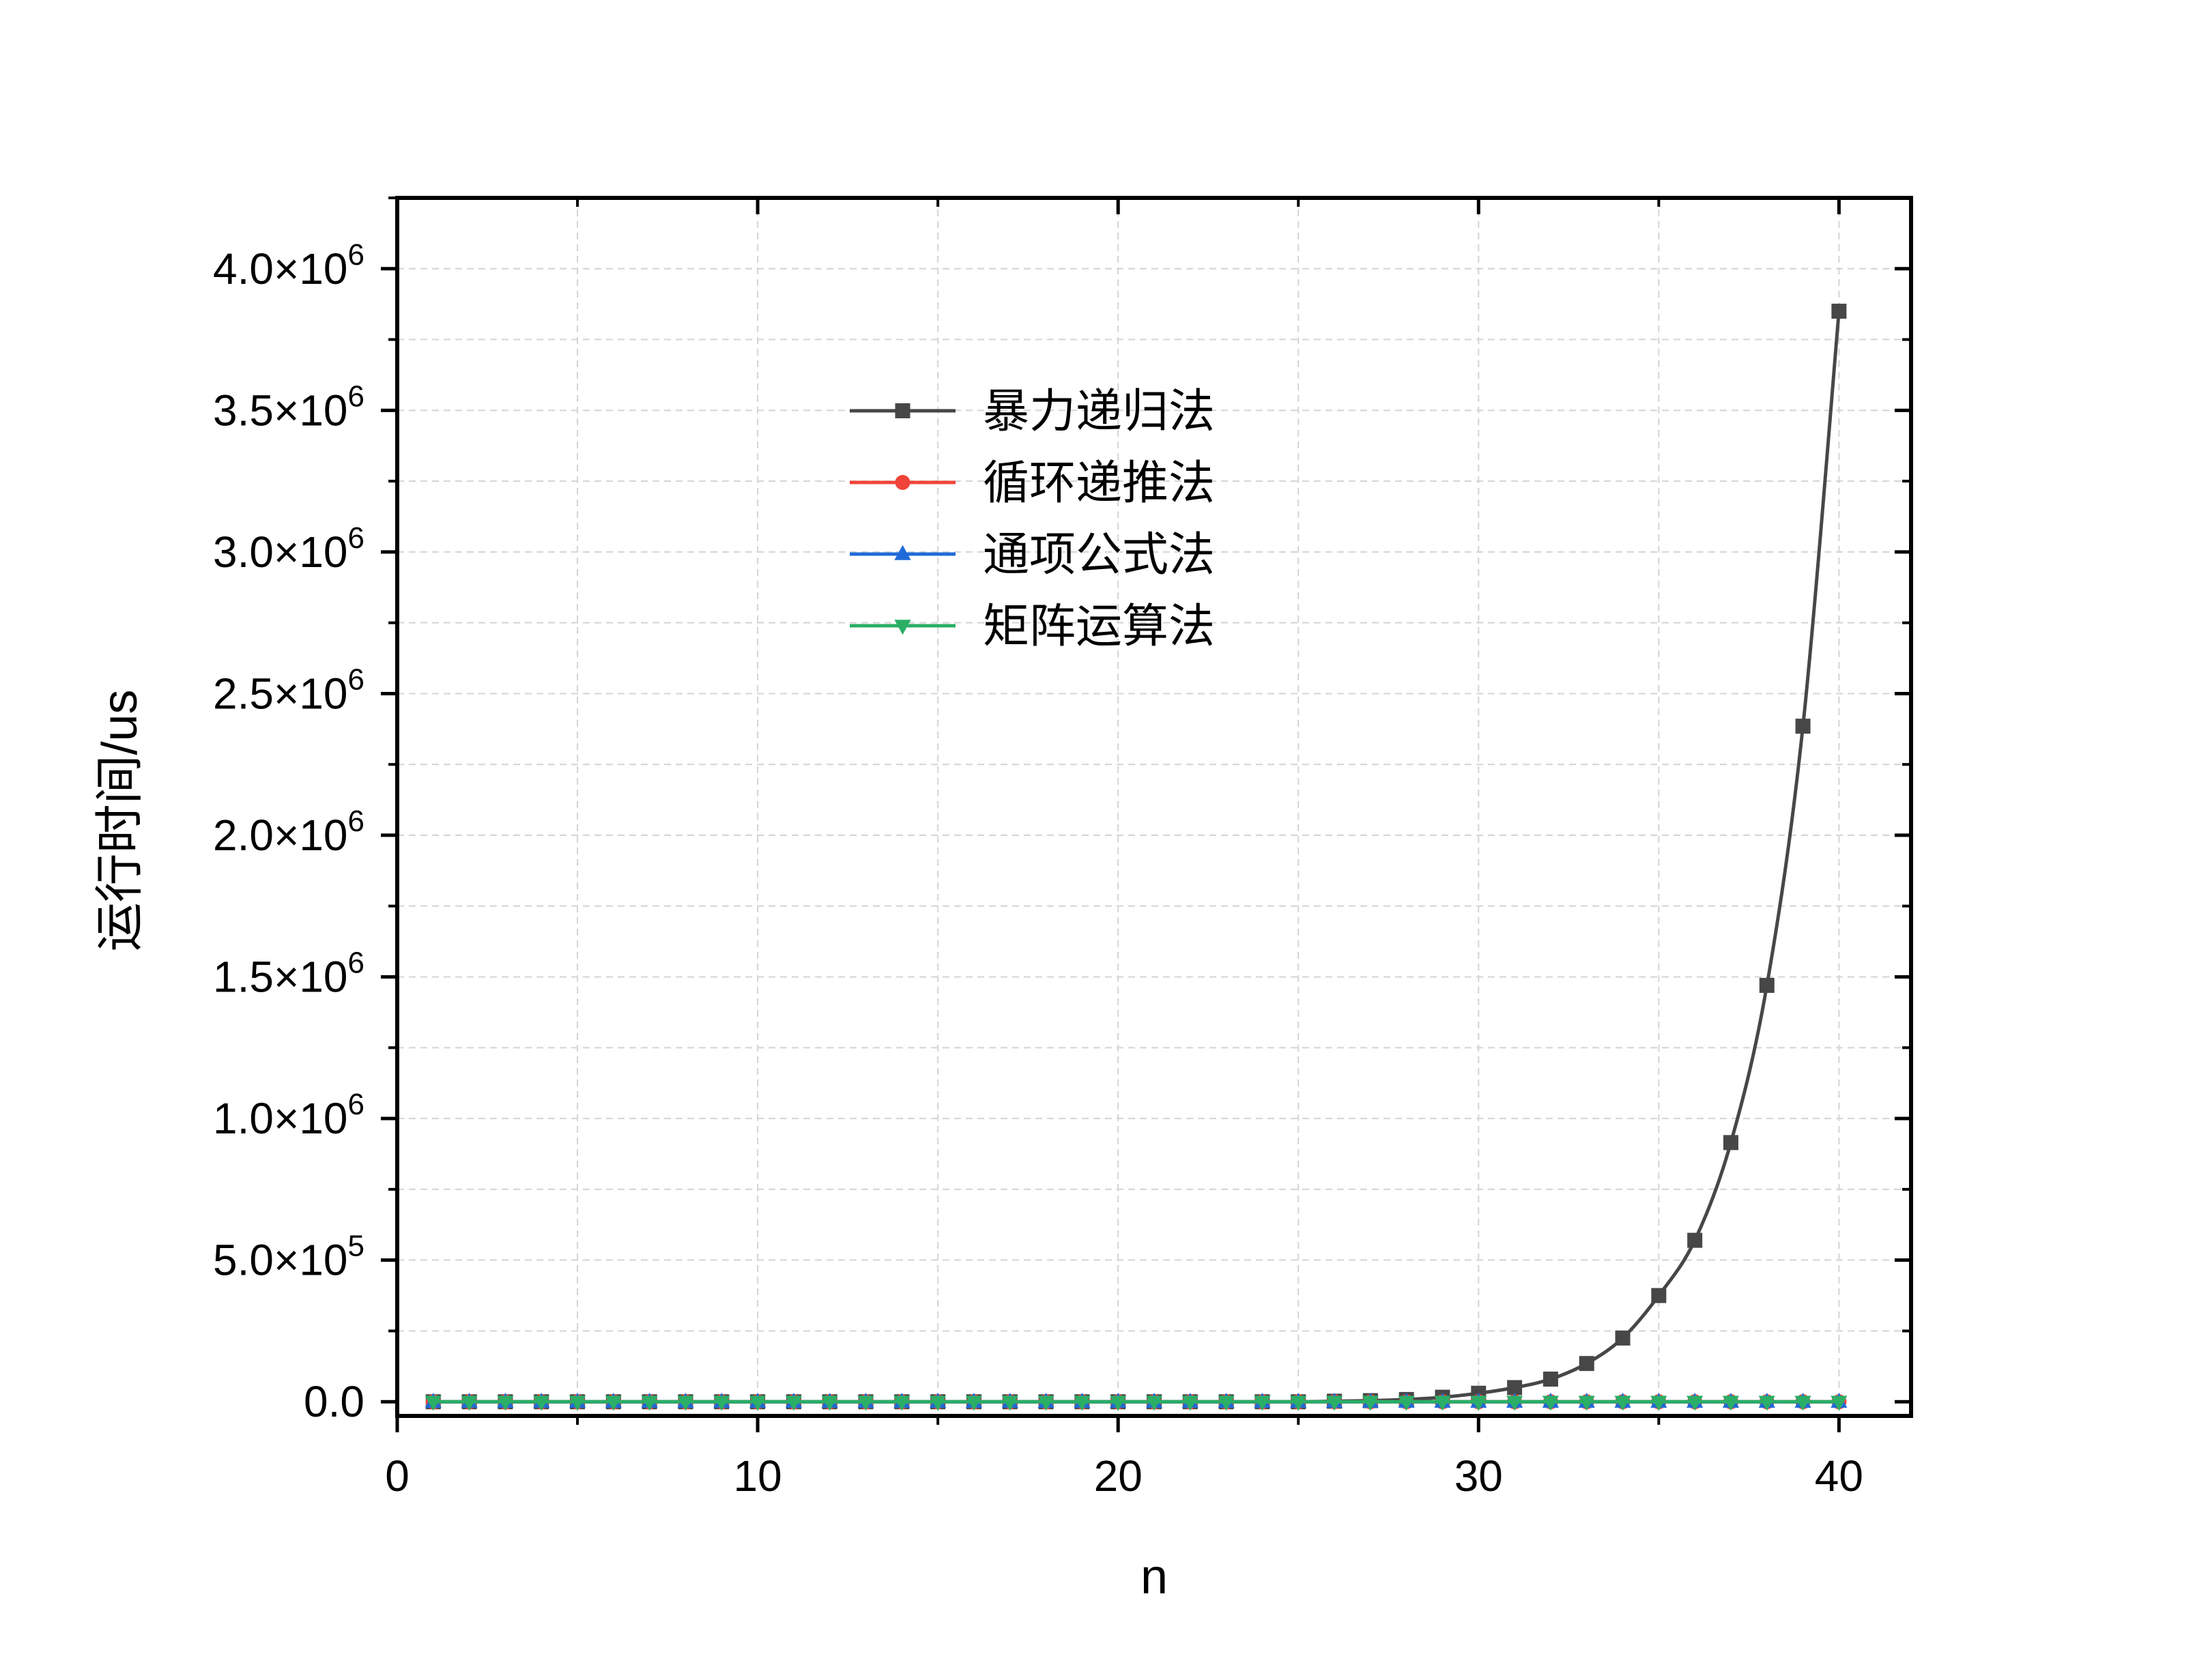 Image resolution: width=2195 pixels, height=1680 pixels. I want to click on y-tick-label: 3.5×10⁶, so click(289, 407).